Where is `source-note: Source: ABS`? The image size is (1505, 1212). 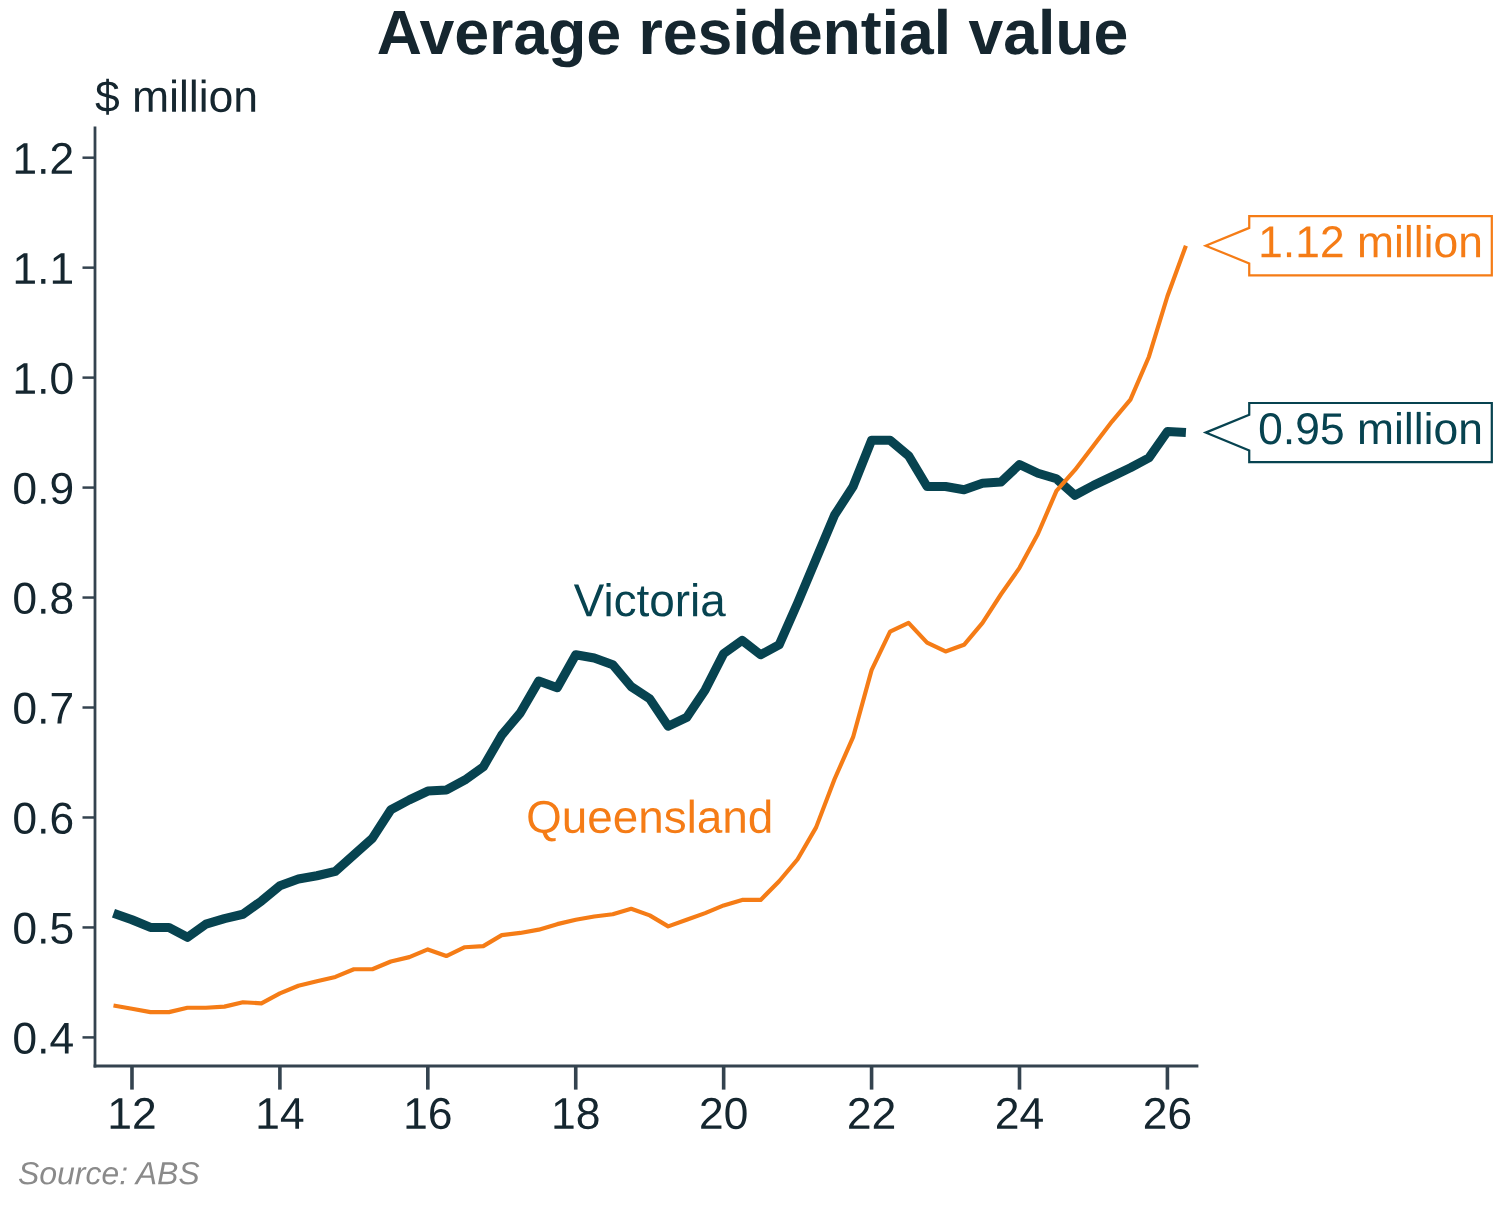 source-note: Source: ABS is located at coordinates (109, 1173).